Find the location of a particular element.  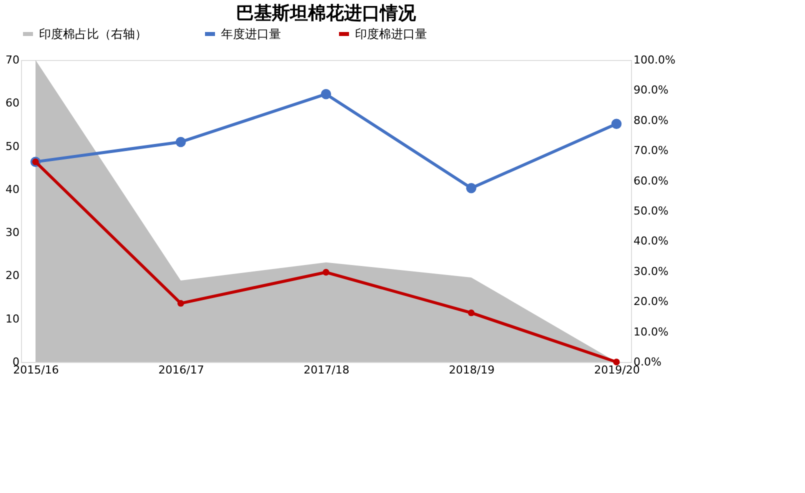

y2-tick-label: 60.0% is located at coordinates (651, 181).